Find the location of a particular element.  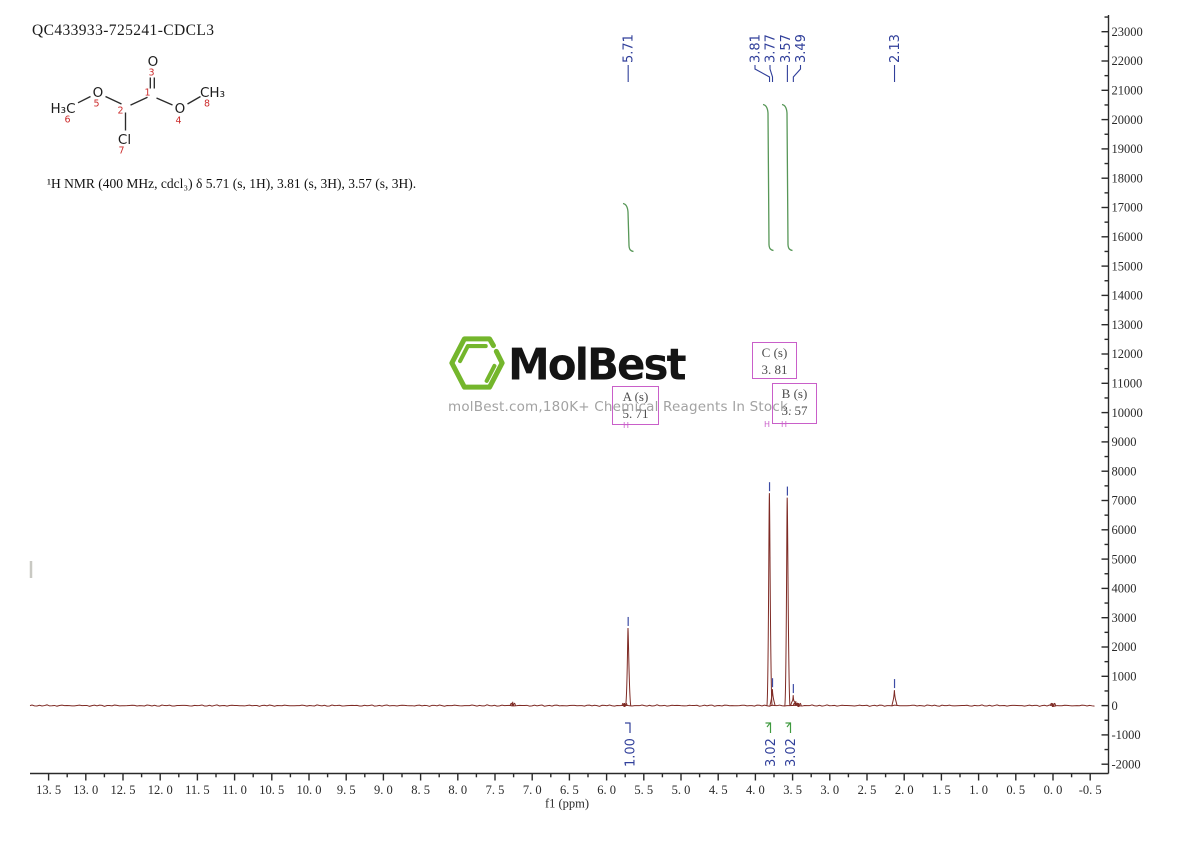

atom-number: 8 is located at coordinates (207, 104).